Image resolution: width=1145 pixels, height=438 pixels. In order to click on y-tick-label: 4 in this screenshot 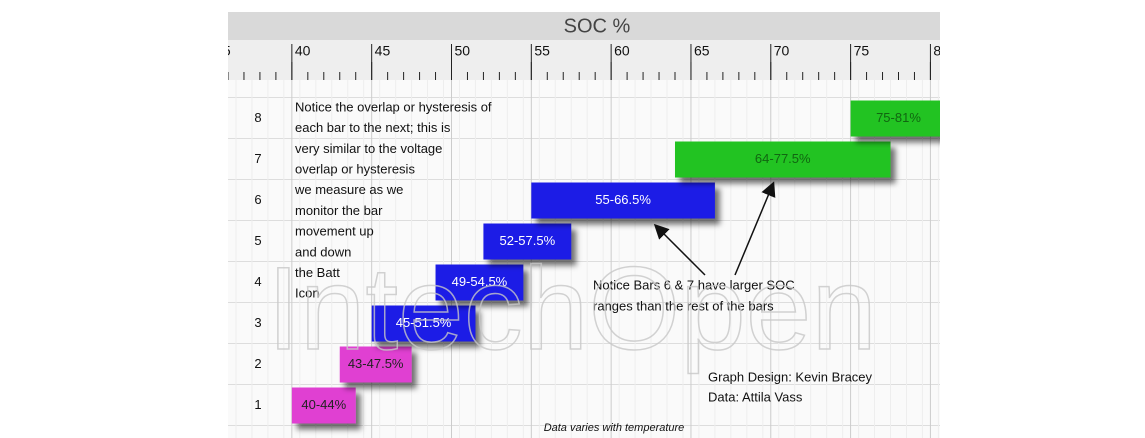, I will do `click(257, 281)`.